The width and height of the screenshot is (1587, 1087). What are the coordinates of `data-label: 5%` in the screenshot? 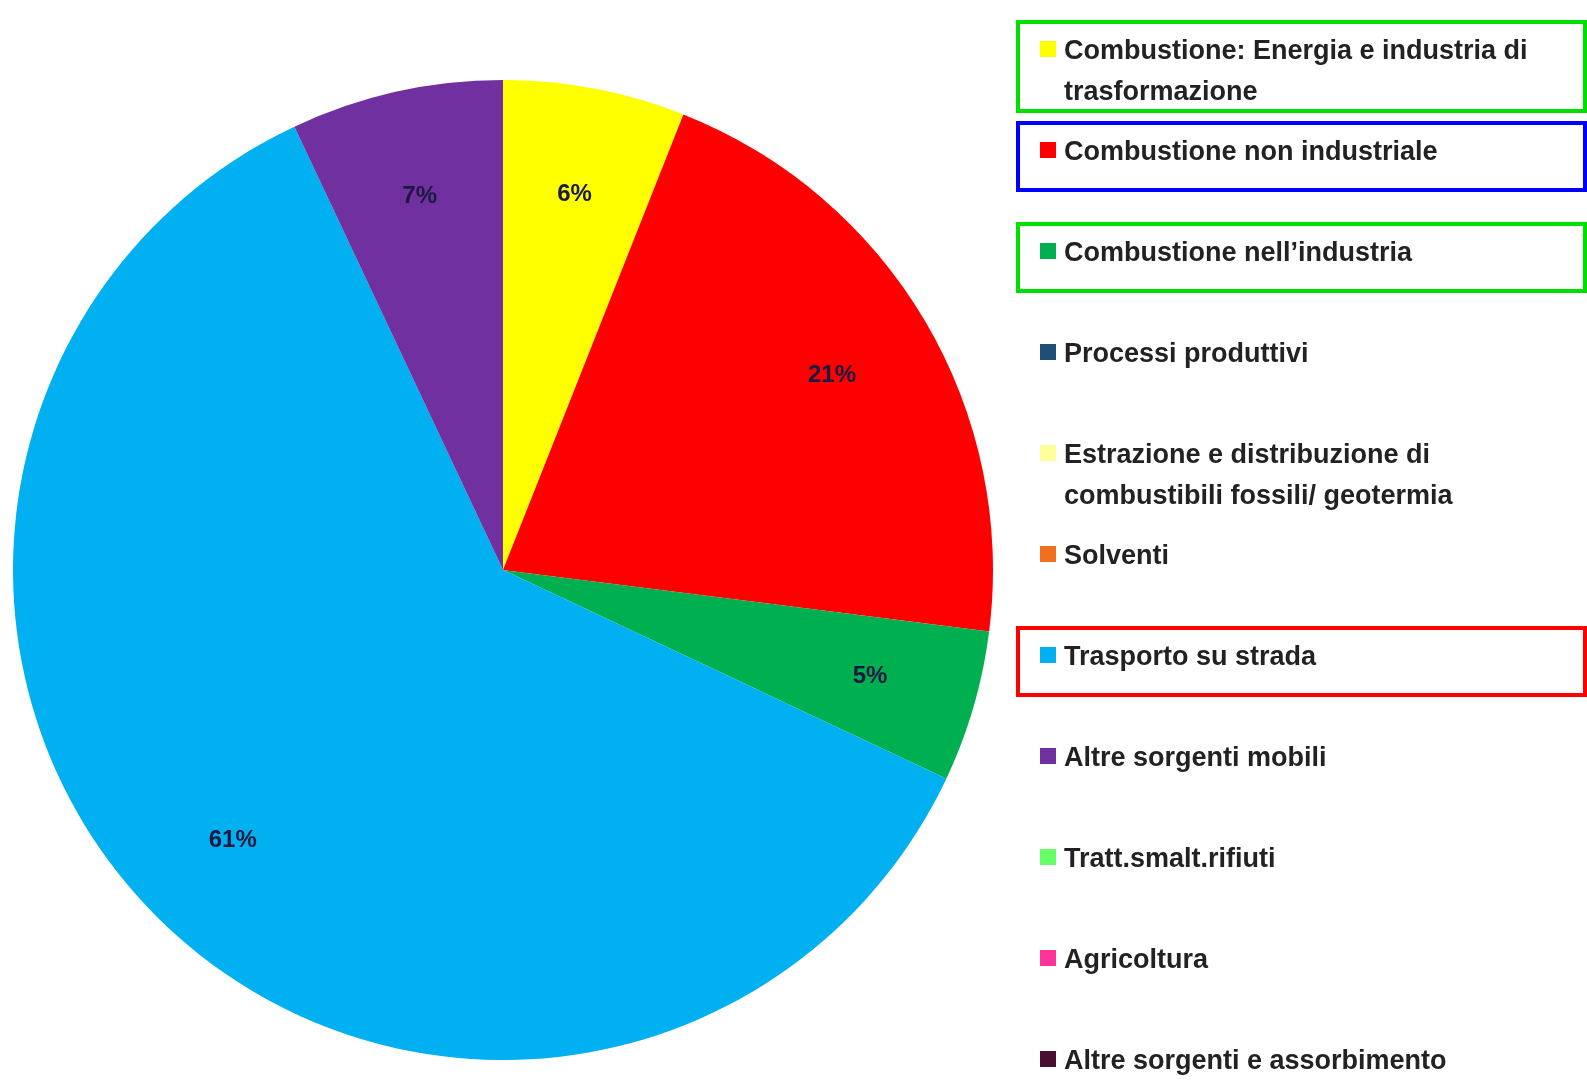 It's located at (870, 674).